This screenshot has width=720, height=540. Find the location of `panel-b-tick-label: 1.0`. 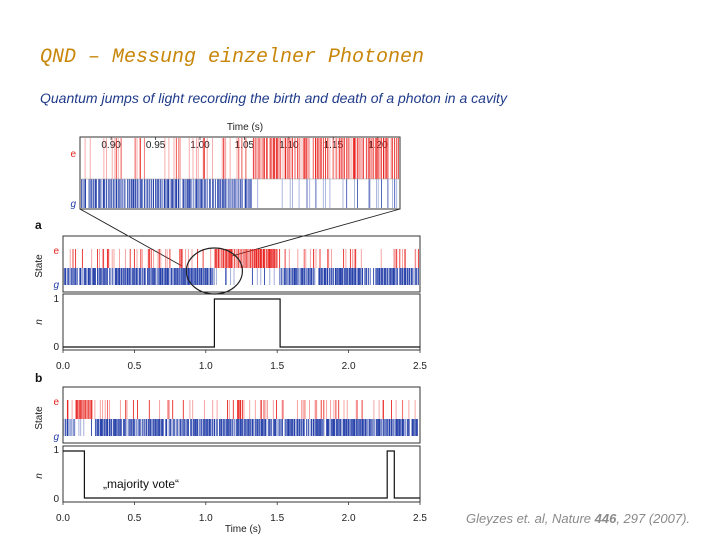

panel-b-tick-label: 1.0 is located at coordinates (206, 518).